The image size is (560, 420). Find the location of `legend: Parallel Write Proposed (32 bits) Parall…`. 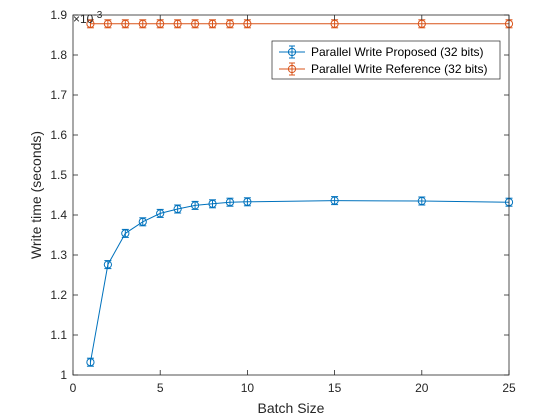

legend: Parallel Write Proposed (32 bits) Parall… is located at coordinates (386, 60).